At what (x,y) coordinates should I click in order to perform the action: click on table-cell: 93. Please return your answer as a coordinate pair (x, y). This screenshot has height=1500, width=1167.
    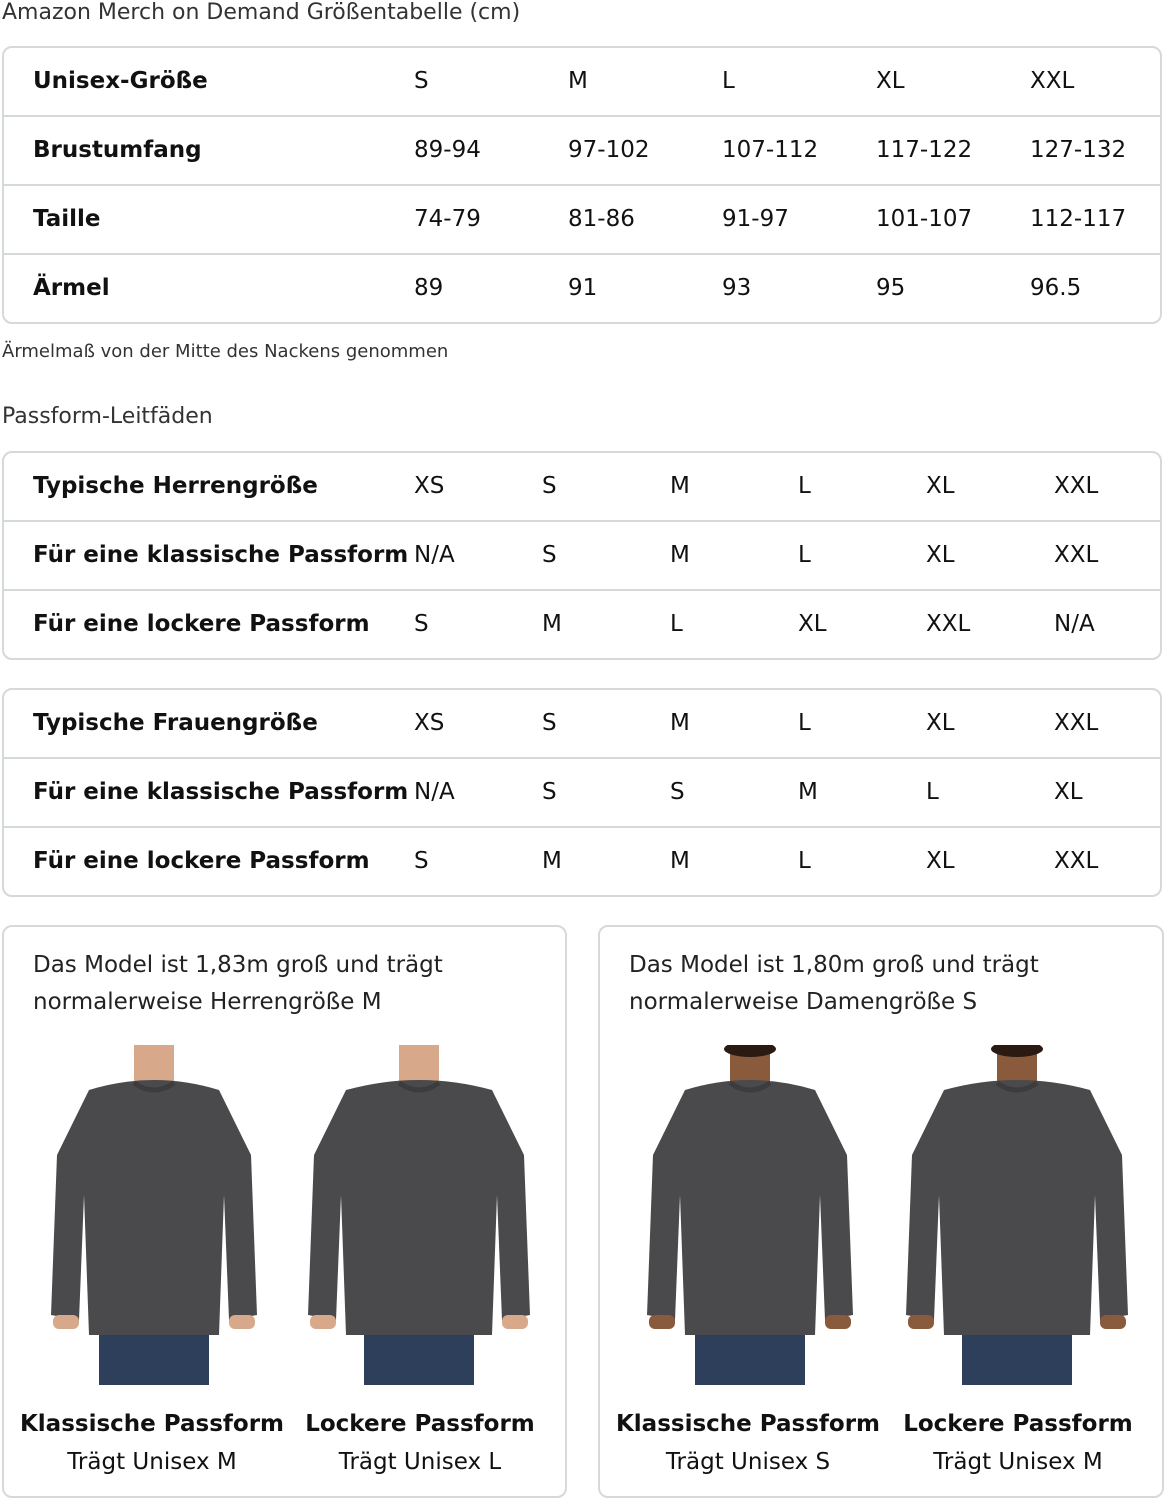
    Looking at the image, I should click on (737, 288).